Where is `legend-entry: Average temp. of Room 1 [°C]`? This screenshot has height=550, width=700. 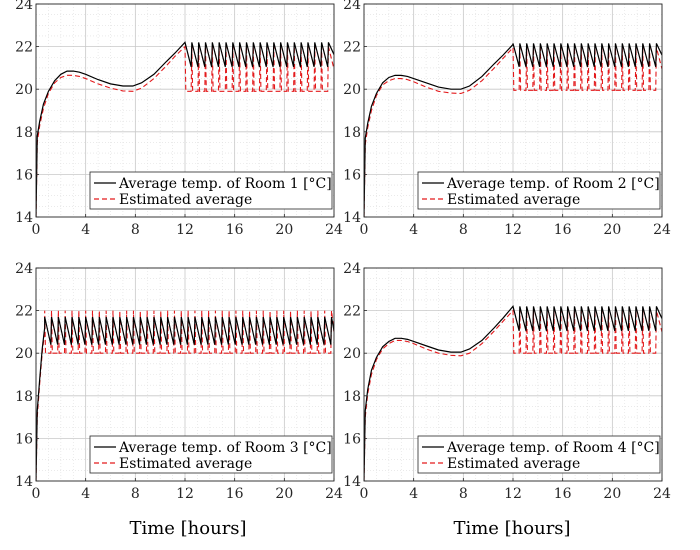 legend-entry: Average temp. of Room 1 [°C] is located at coordinates (225, 184).